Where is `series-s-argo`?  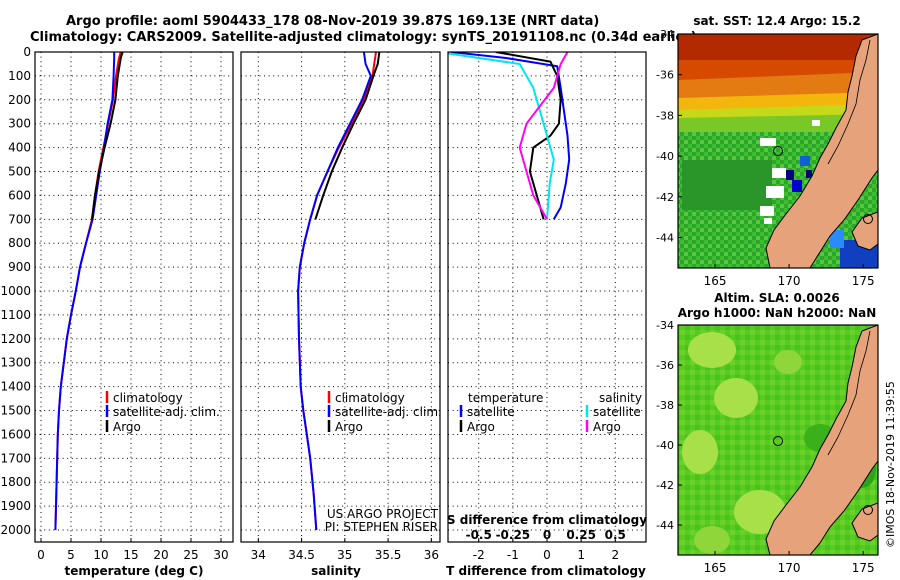 series-s-argo is located at coordinates (543, 136).